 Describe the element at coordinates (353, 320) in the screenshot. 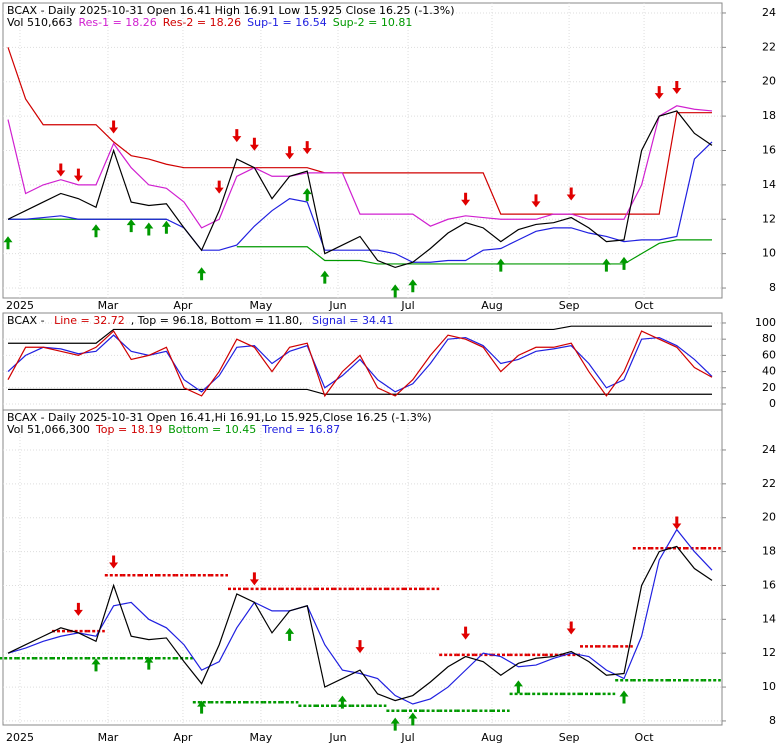

I see `header-item: Signal = 34.41` at that location.